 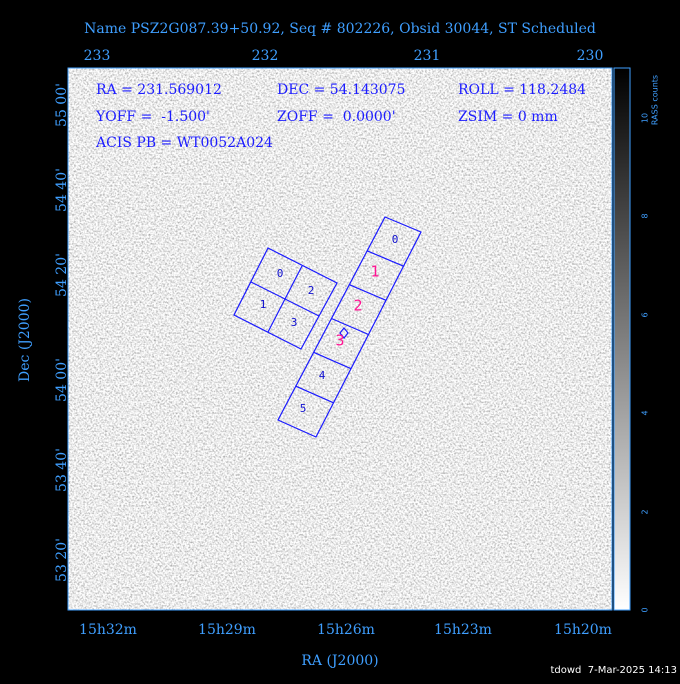 I want to click on top-tick-label: 230, so click(x=590, y=56).